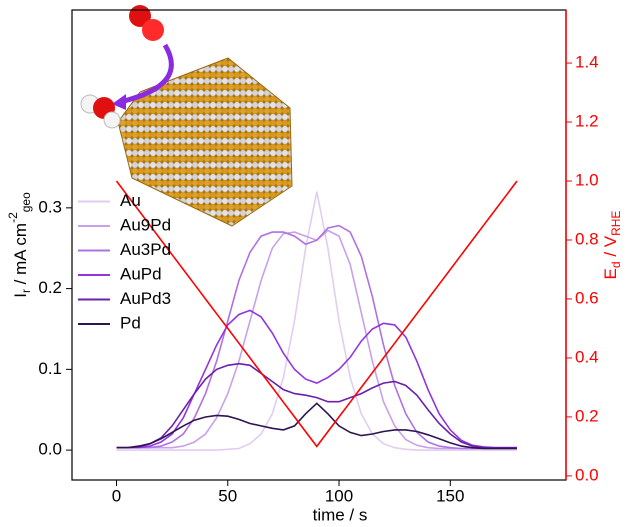  What do you see at coordinates (145, 249) in the screenshot?
I see `legend-label: Au3Pd` at bounding box center [145, 249].